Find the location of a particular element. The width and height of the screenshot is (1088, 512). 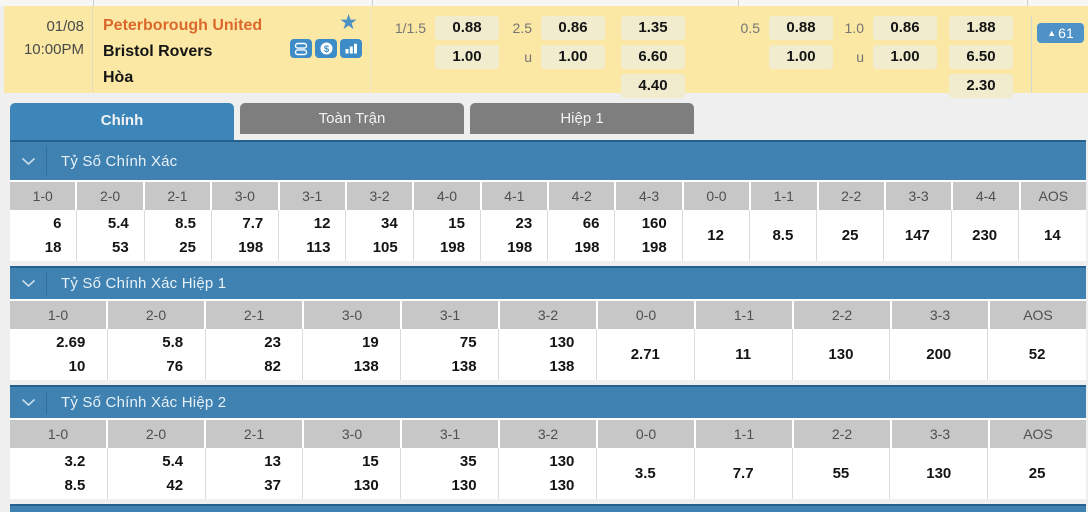

stream-icon is located at coordinates (301, 48).